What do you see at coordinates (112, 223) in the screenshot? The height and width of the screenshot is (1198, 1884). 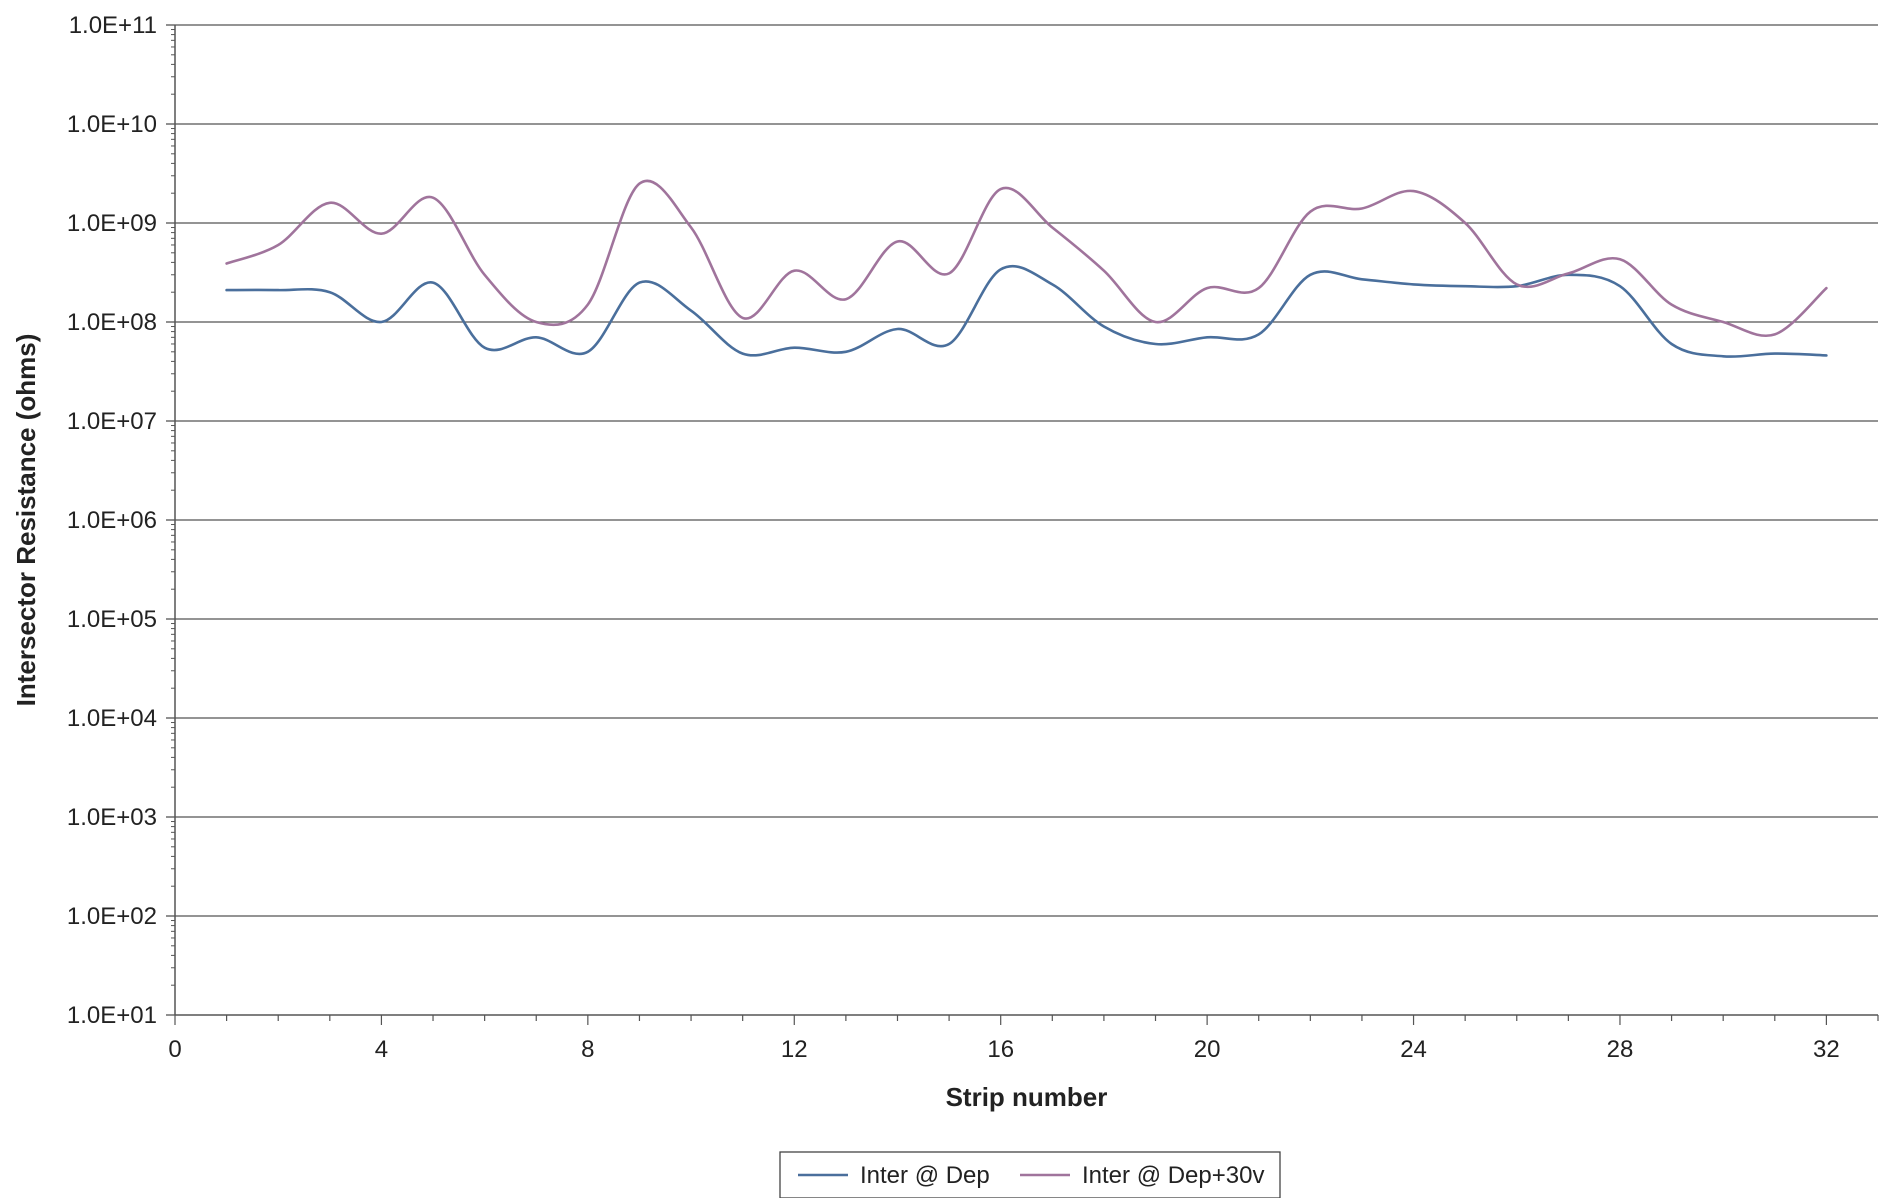 I see `y-tick-label: 1.0E+09` at bounding box center [112, 223].